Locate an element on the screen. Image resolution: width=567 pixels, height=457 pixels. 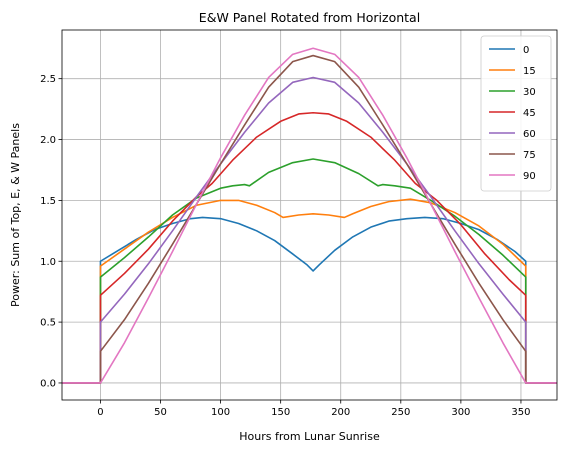
x-tick-label: 100 is located at coordinates (220, 412).